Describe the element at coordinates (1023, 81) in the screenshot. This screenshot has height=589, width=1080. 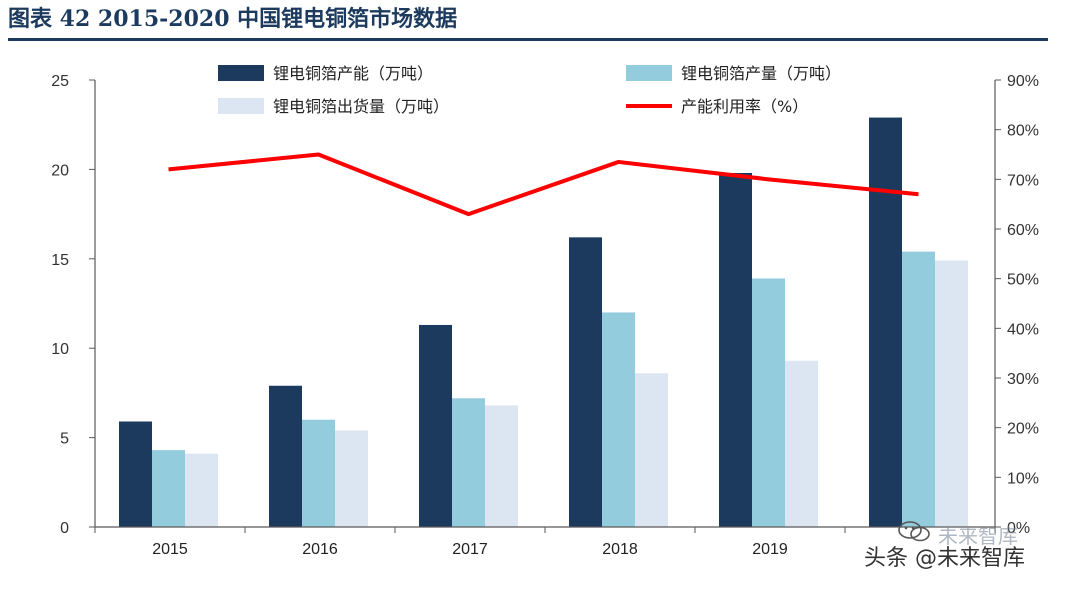
I see `y-right-tick-label: 90%` at that location.